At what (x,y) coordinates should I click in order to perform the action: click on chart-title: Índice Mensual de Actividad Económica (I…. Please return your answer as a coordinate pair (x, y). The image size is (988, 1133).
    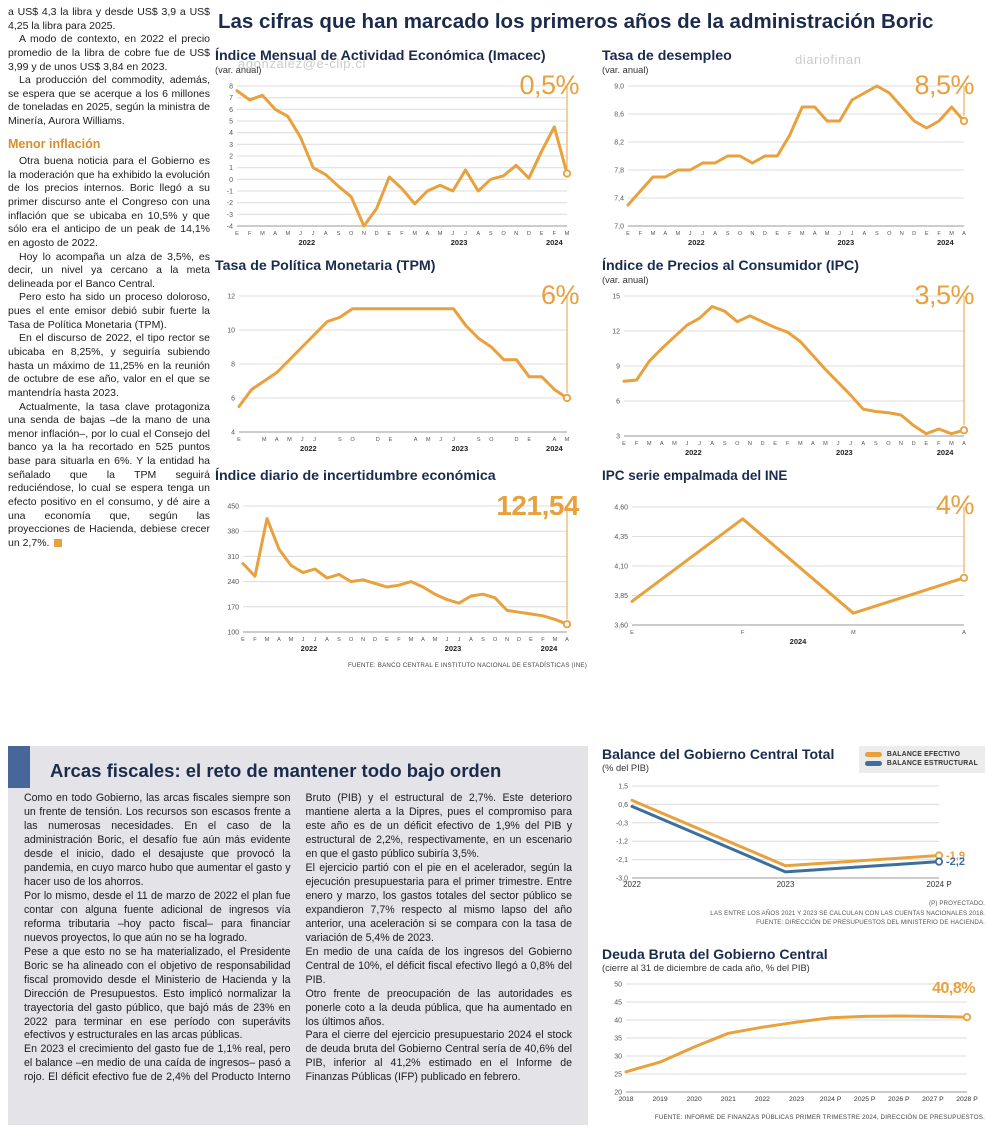
    Looking at the image, I should click on (380, 56).